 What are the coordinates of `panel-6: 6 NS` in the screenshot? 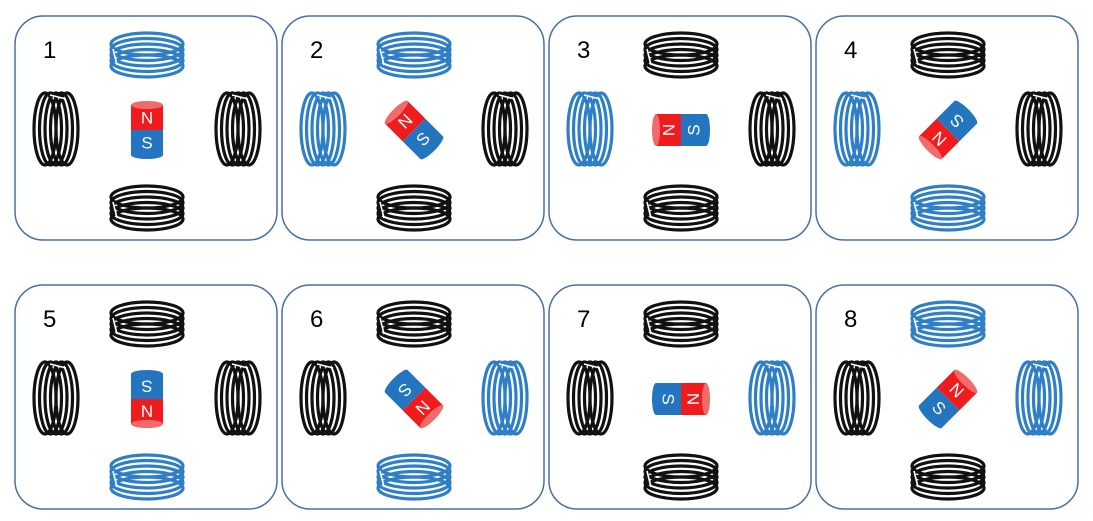 It's located at (413, 397).